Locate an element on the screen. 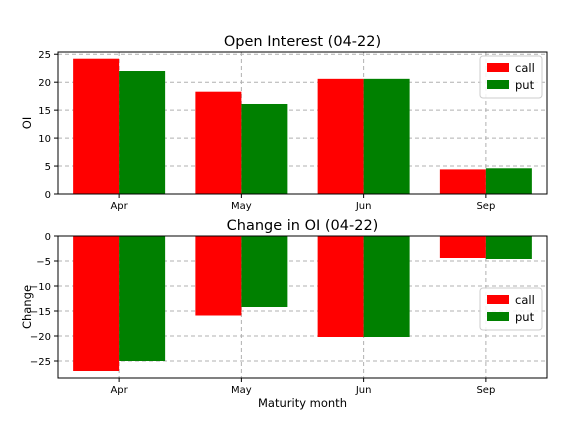 The width and height of the screenshot is (576, 436). y-tick-label: 5 is located at coordinates (48, 167).